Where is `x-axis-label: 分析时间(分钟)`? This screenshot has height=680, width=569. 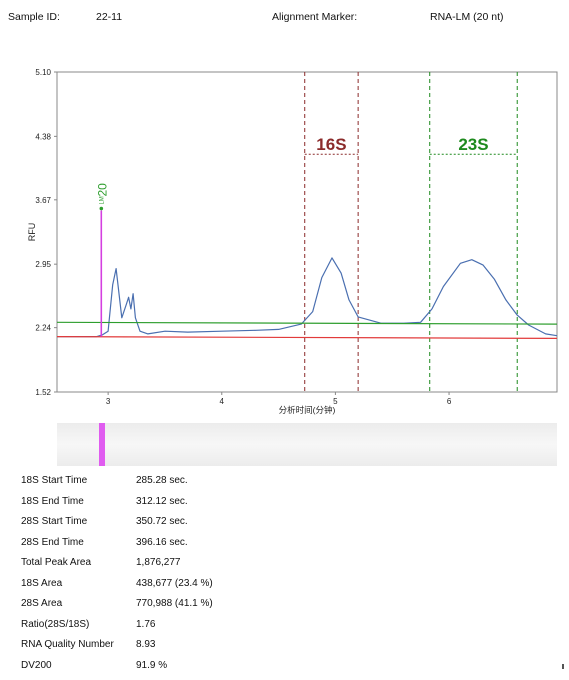
x-axis-label: 分析时间(分钟) is located at coordinates (307, 410).